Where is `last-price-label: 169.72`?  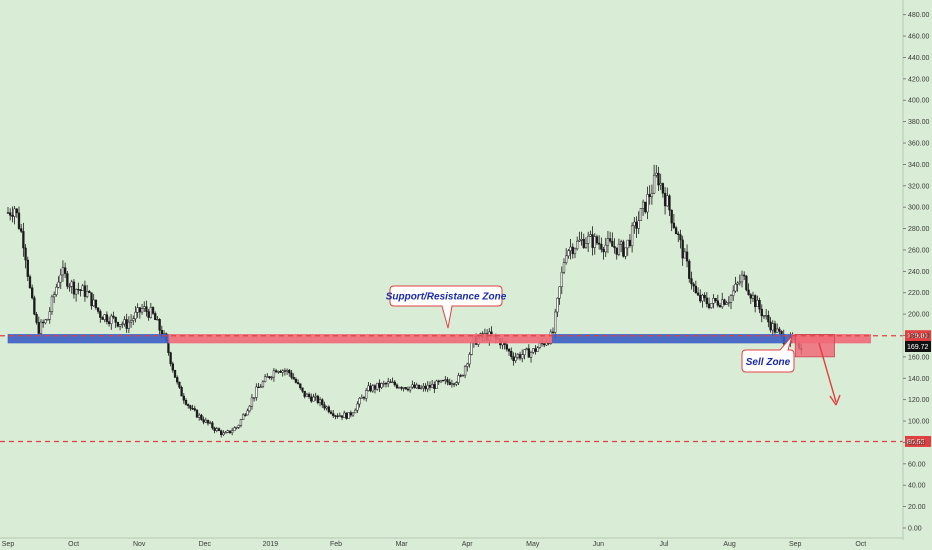
last-price-label: 169.72 is located at coordinates (918, 347).